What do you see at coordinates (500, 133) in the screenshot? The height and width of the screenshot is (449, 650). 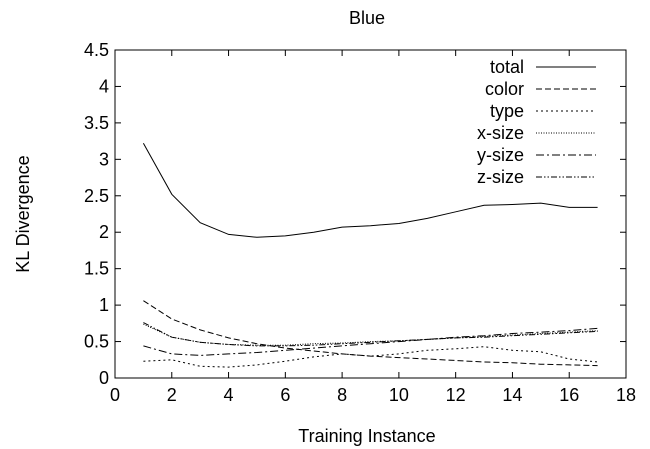 I see `legend-label-x-size: x-size` at bounding box center [500, 133].